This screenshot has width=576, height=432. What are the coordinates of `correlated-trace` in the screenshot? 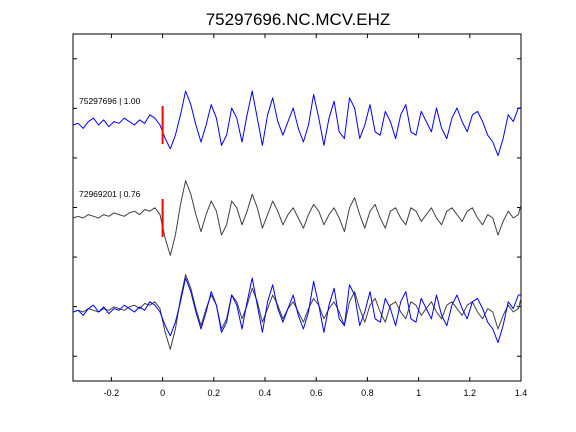 It's located at (297, 218).